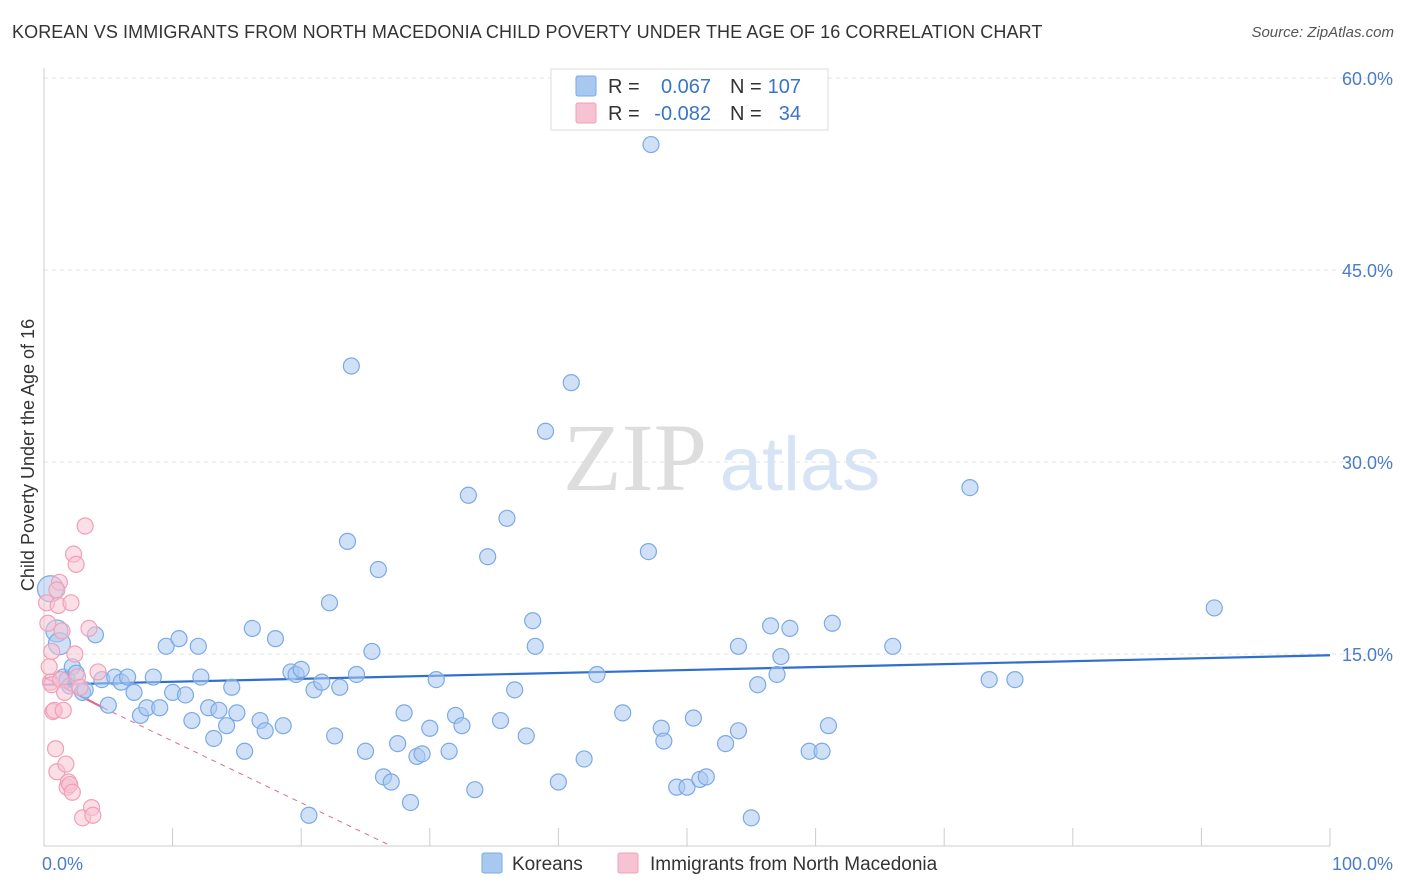  What do you see at coordinates (624, 87) in the screenshot?
I see `legend-r-label-0: R =` at bounding box center [624, 87].